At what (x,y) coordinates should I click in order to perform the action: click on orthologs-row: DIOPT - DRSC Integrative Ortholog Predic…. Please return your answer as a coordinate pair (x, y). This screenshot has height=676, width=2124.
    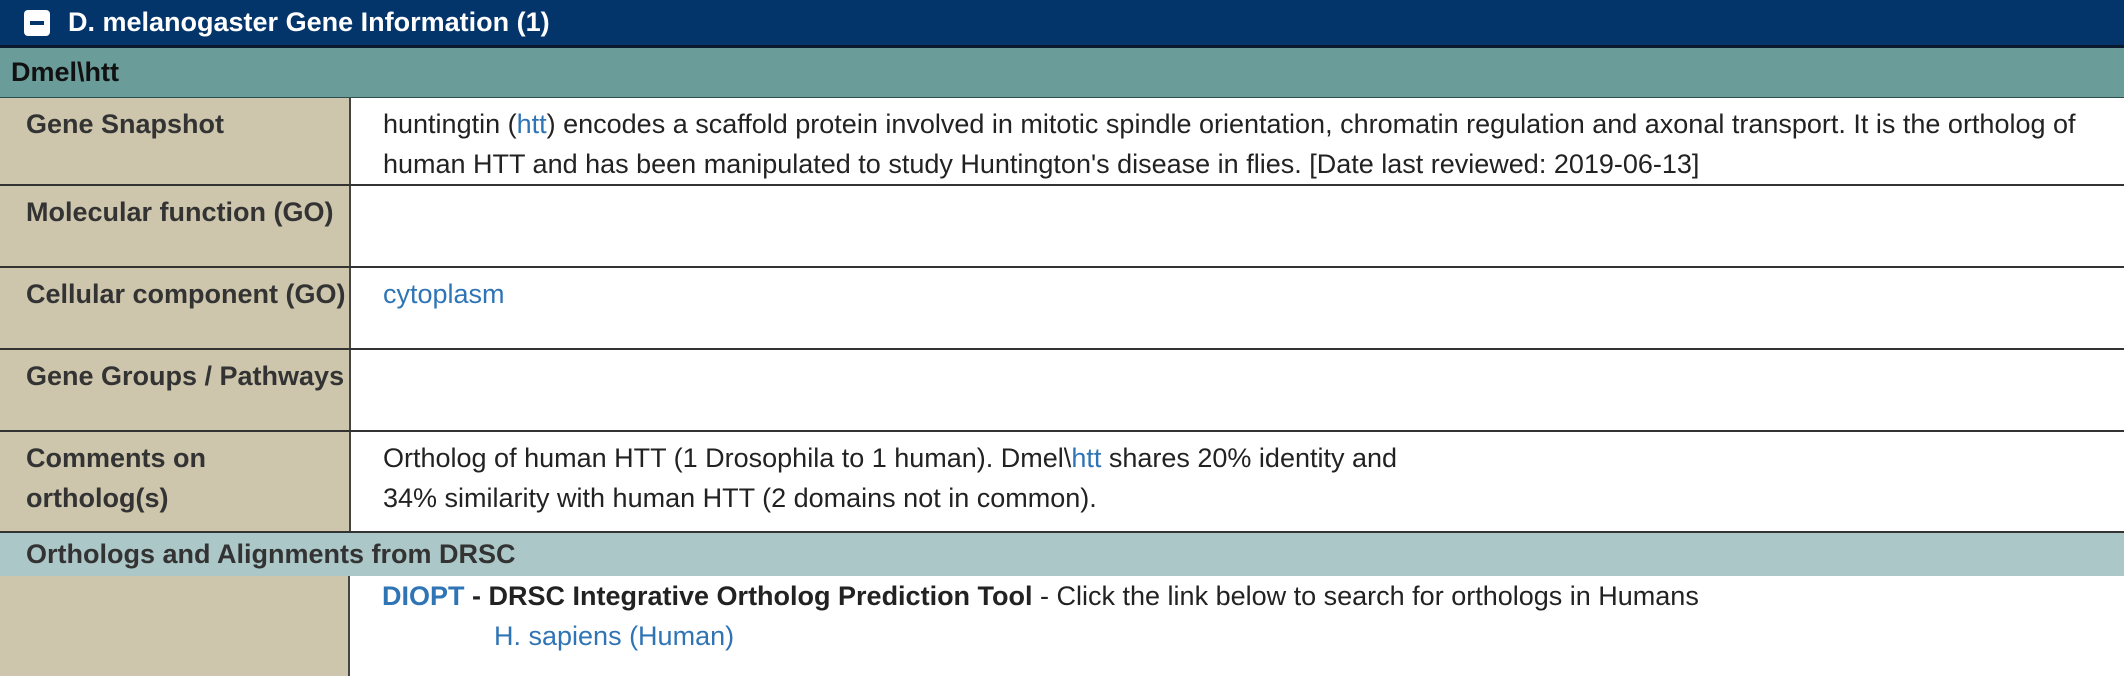
    Looking at the image, I should click on (1062, 626).